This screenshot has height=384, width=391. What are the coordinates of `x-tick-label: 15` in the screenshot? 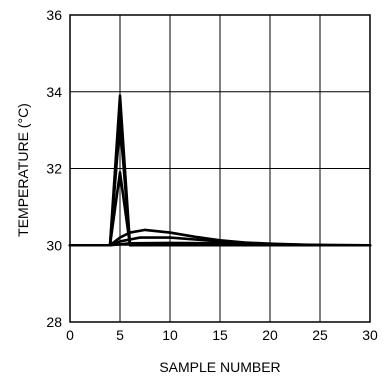 It's located at (220, 335).